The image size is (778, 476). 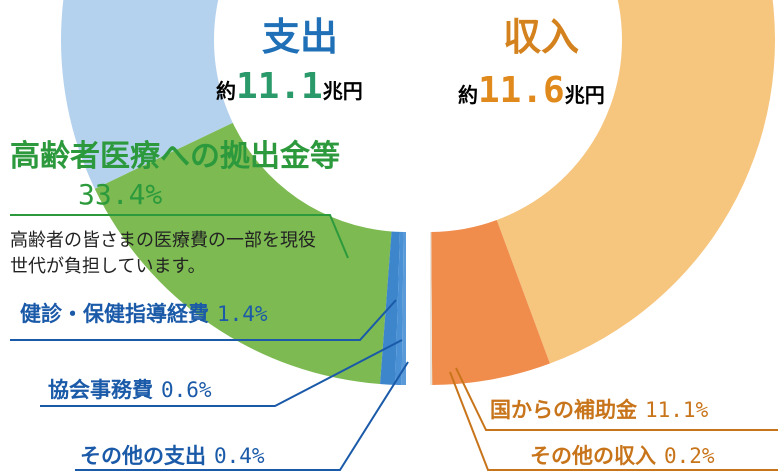 I want to click on slice-label: 健診・保健指導経費 1.4%, so click(x=144, y=313).